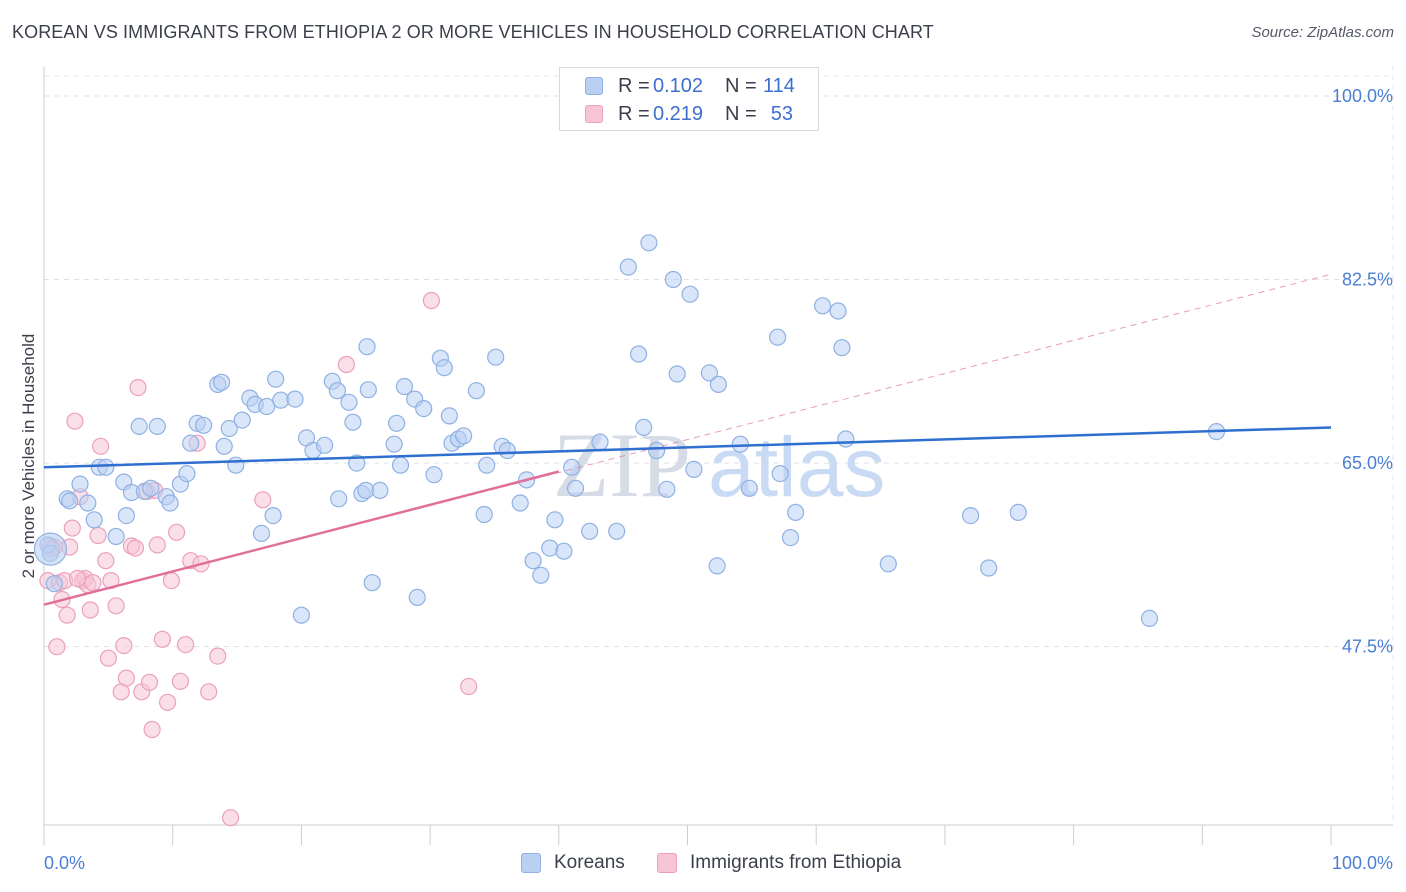 This screenshot has width=1406, height=892. I want to click on y-tick-label: 47.5%, so click(1367, 647).